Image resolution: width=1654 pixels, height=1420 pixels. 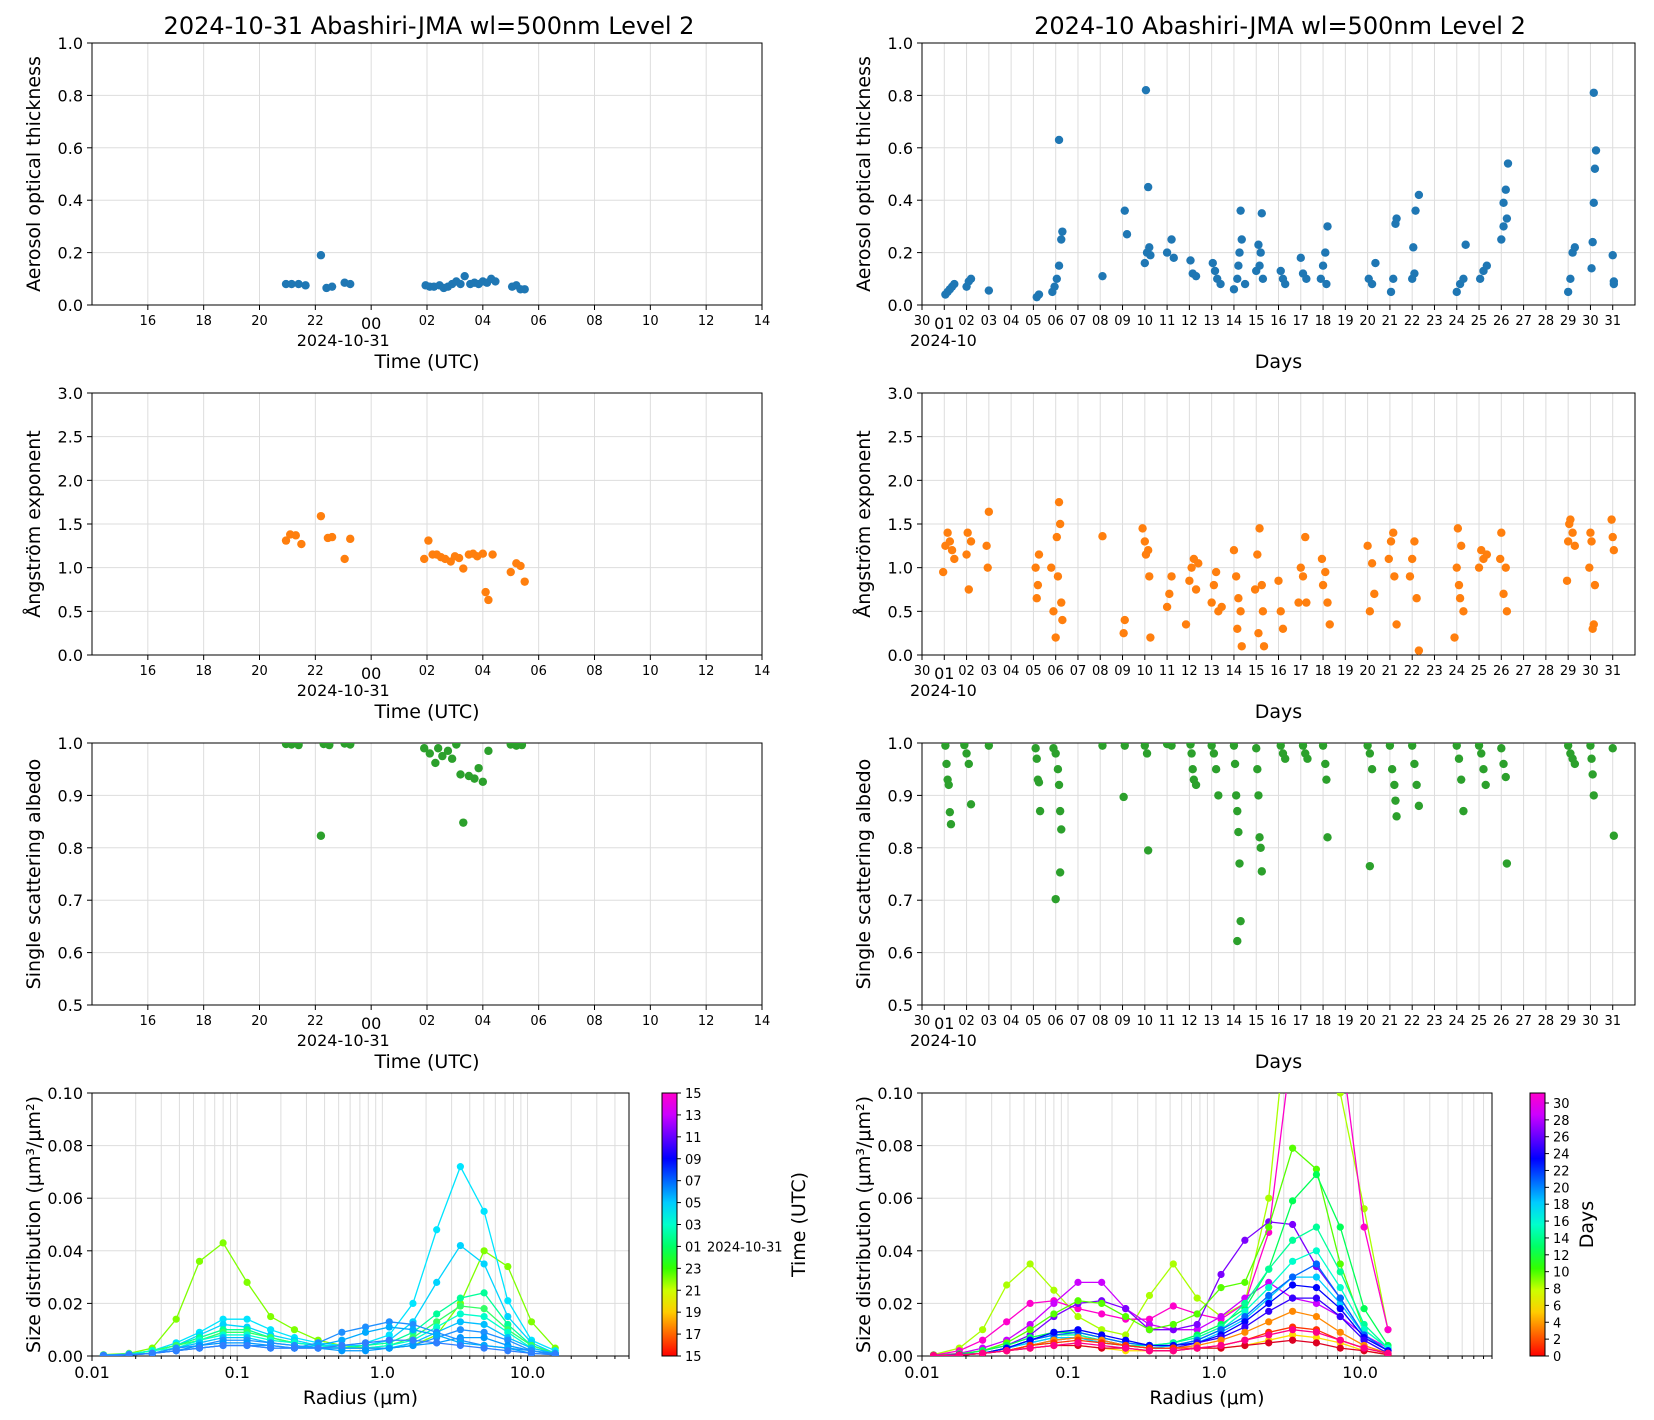 What do you see at coordinates (1479, 321) in the screenshot?
I see `x-tick-label: 25` at bounding box center [1479, 321].